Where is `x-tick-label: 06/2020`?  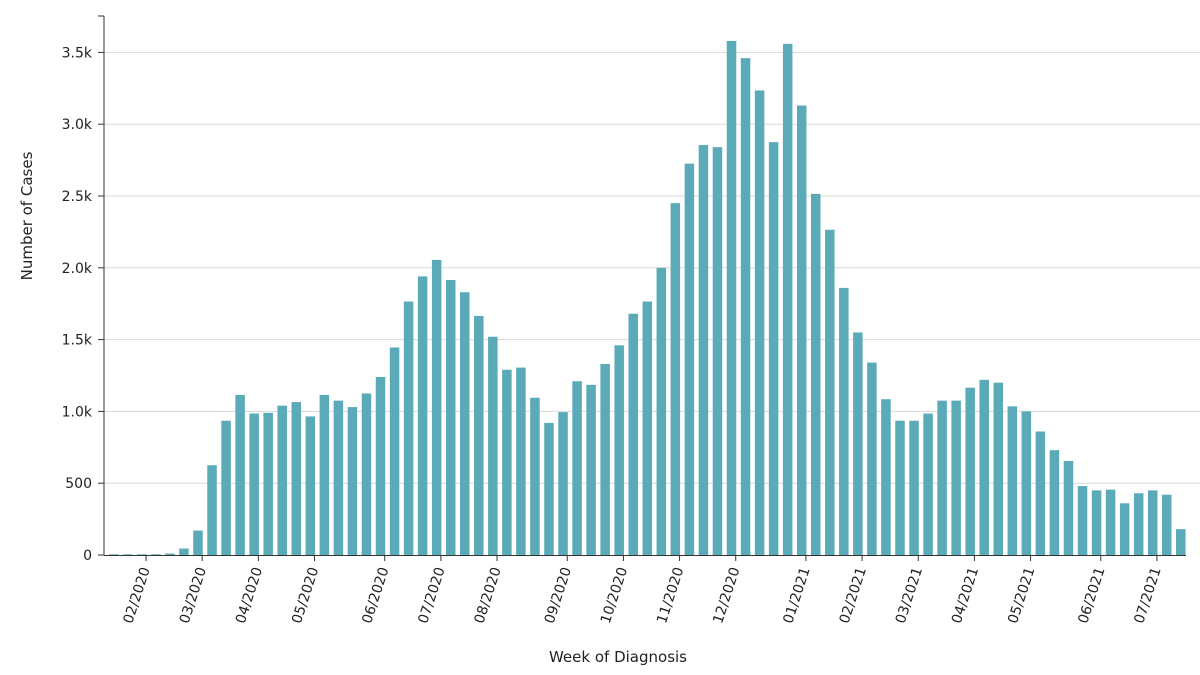 x-tick-label: 06/2020 is located at coordinates (375, 595).